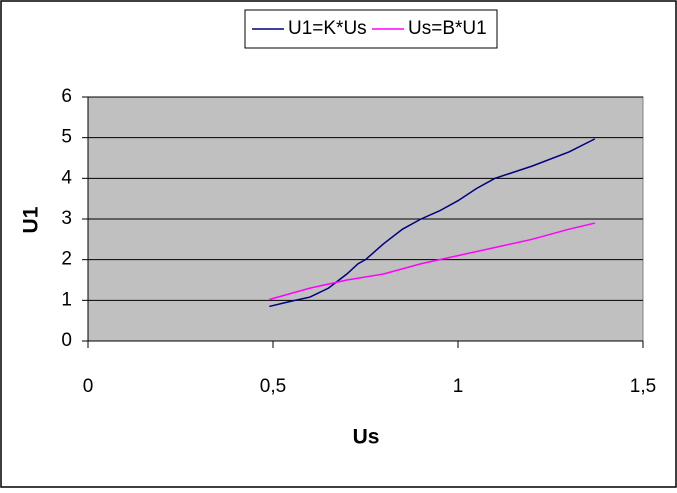 The height and width of the screenshot is (493, 677). Describe the element at coordinates (371, 29) in the screenshot. I see `legend` at that location.